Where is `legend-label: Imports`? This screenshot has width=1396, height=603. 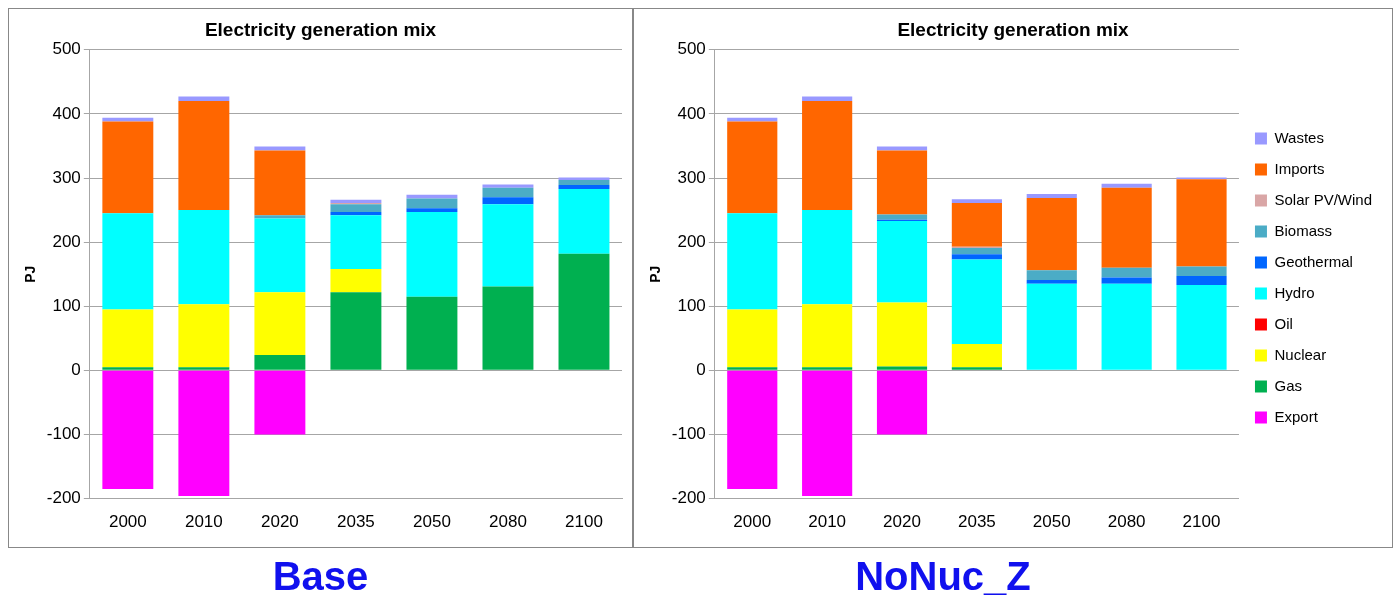
legend-label: Imports is located at coordinates (1299, 168).